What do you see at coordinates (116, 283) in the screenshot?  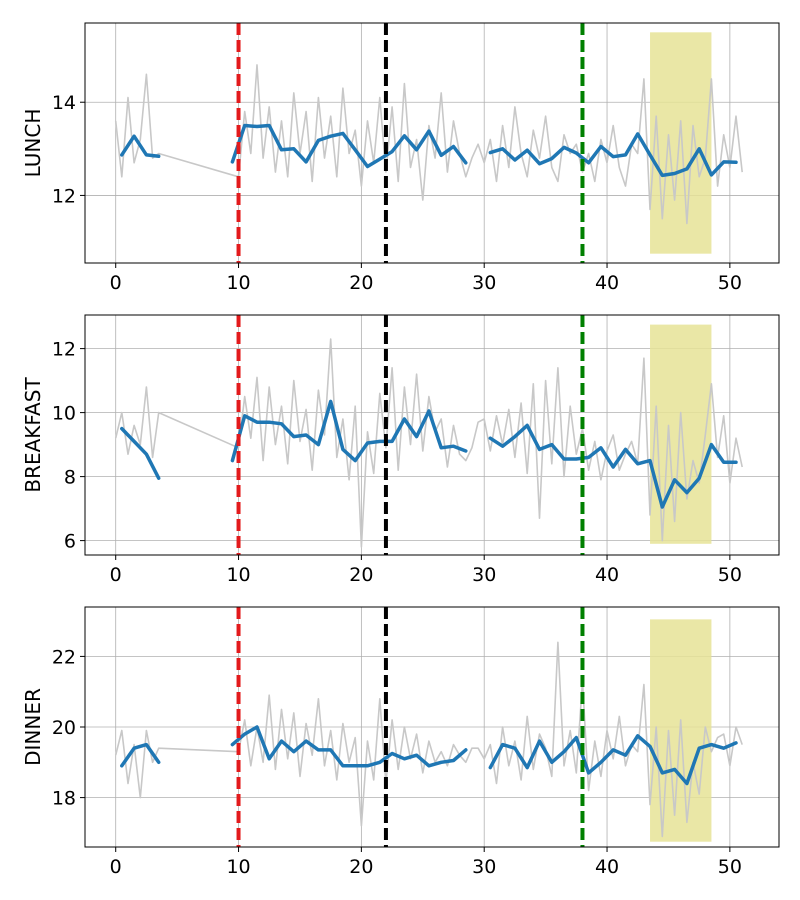 I see `lunch-xtick-label-0: 0` at bounding box center [116, 283].